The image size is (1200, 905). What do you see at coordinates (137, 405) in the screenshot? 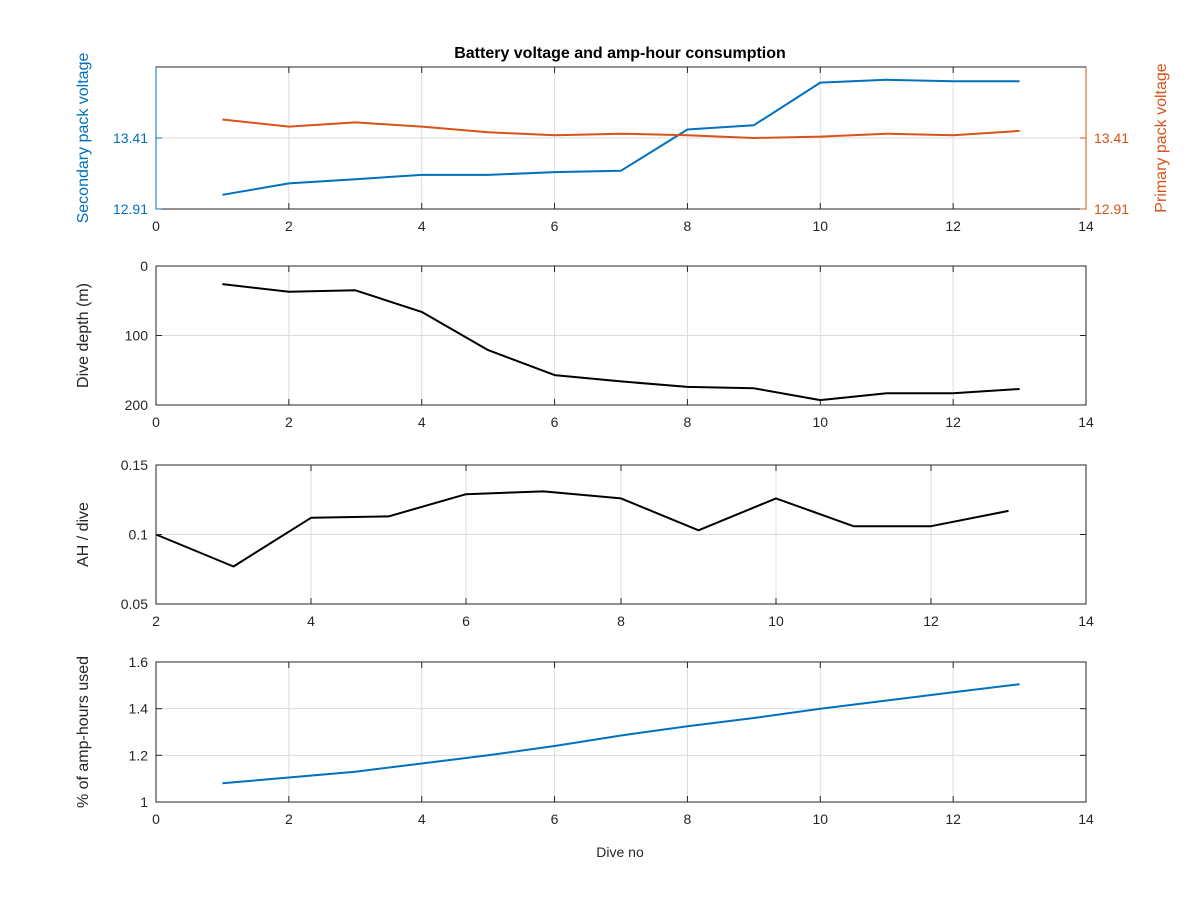
I see `y-tick-label: 200` at bounding box center [137, 405].